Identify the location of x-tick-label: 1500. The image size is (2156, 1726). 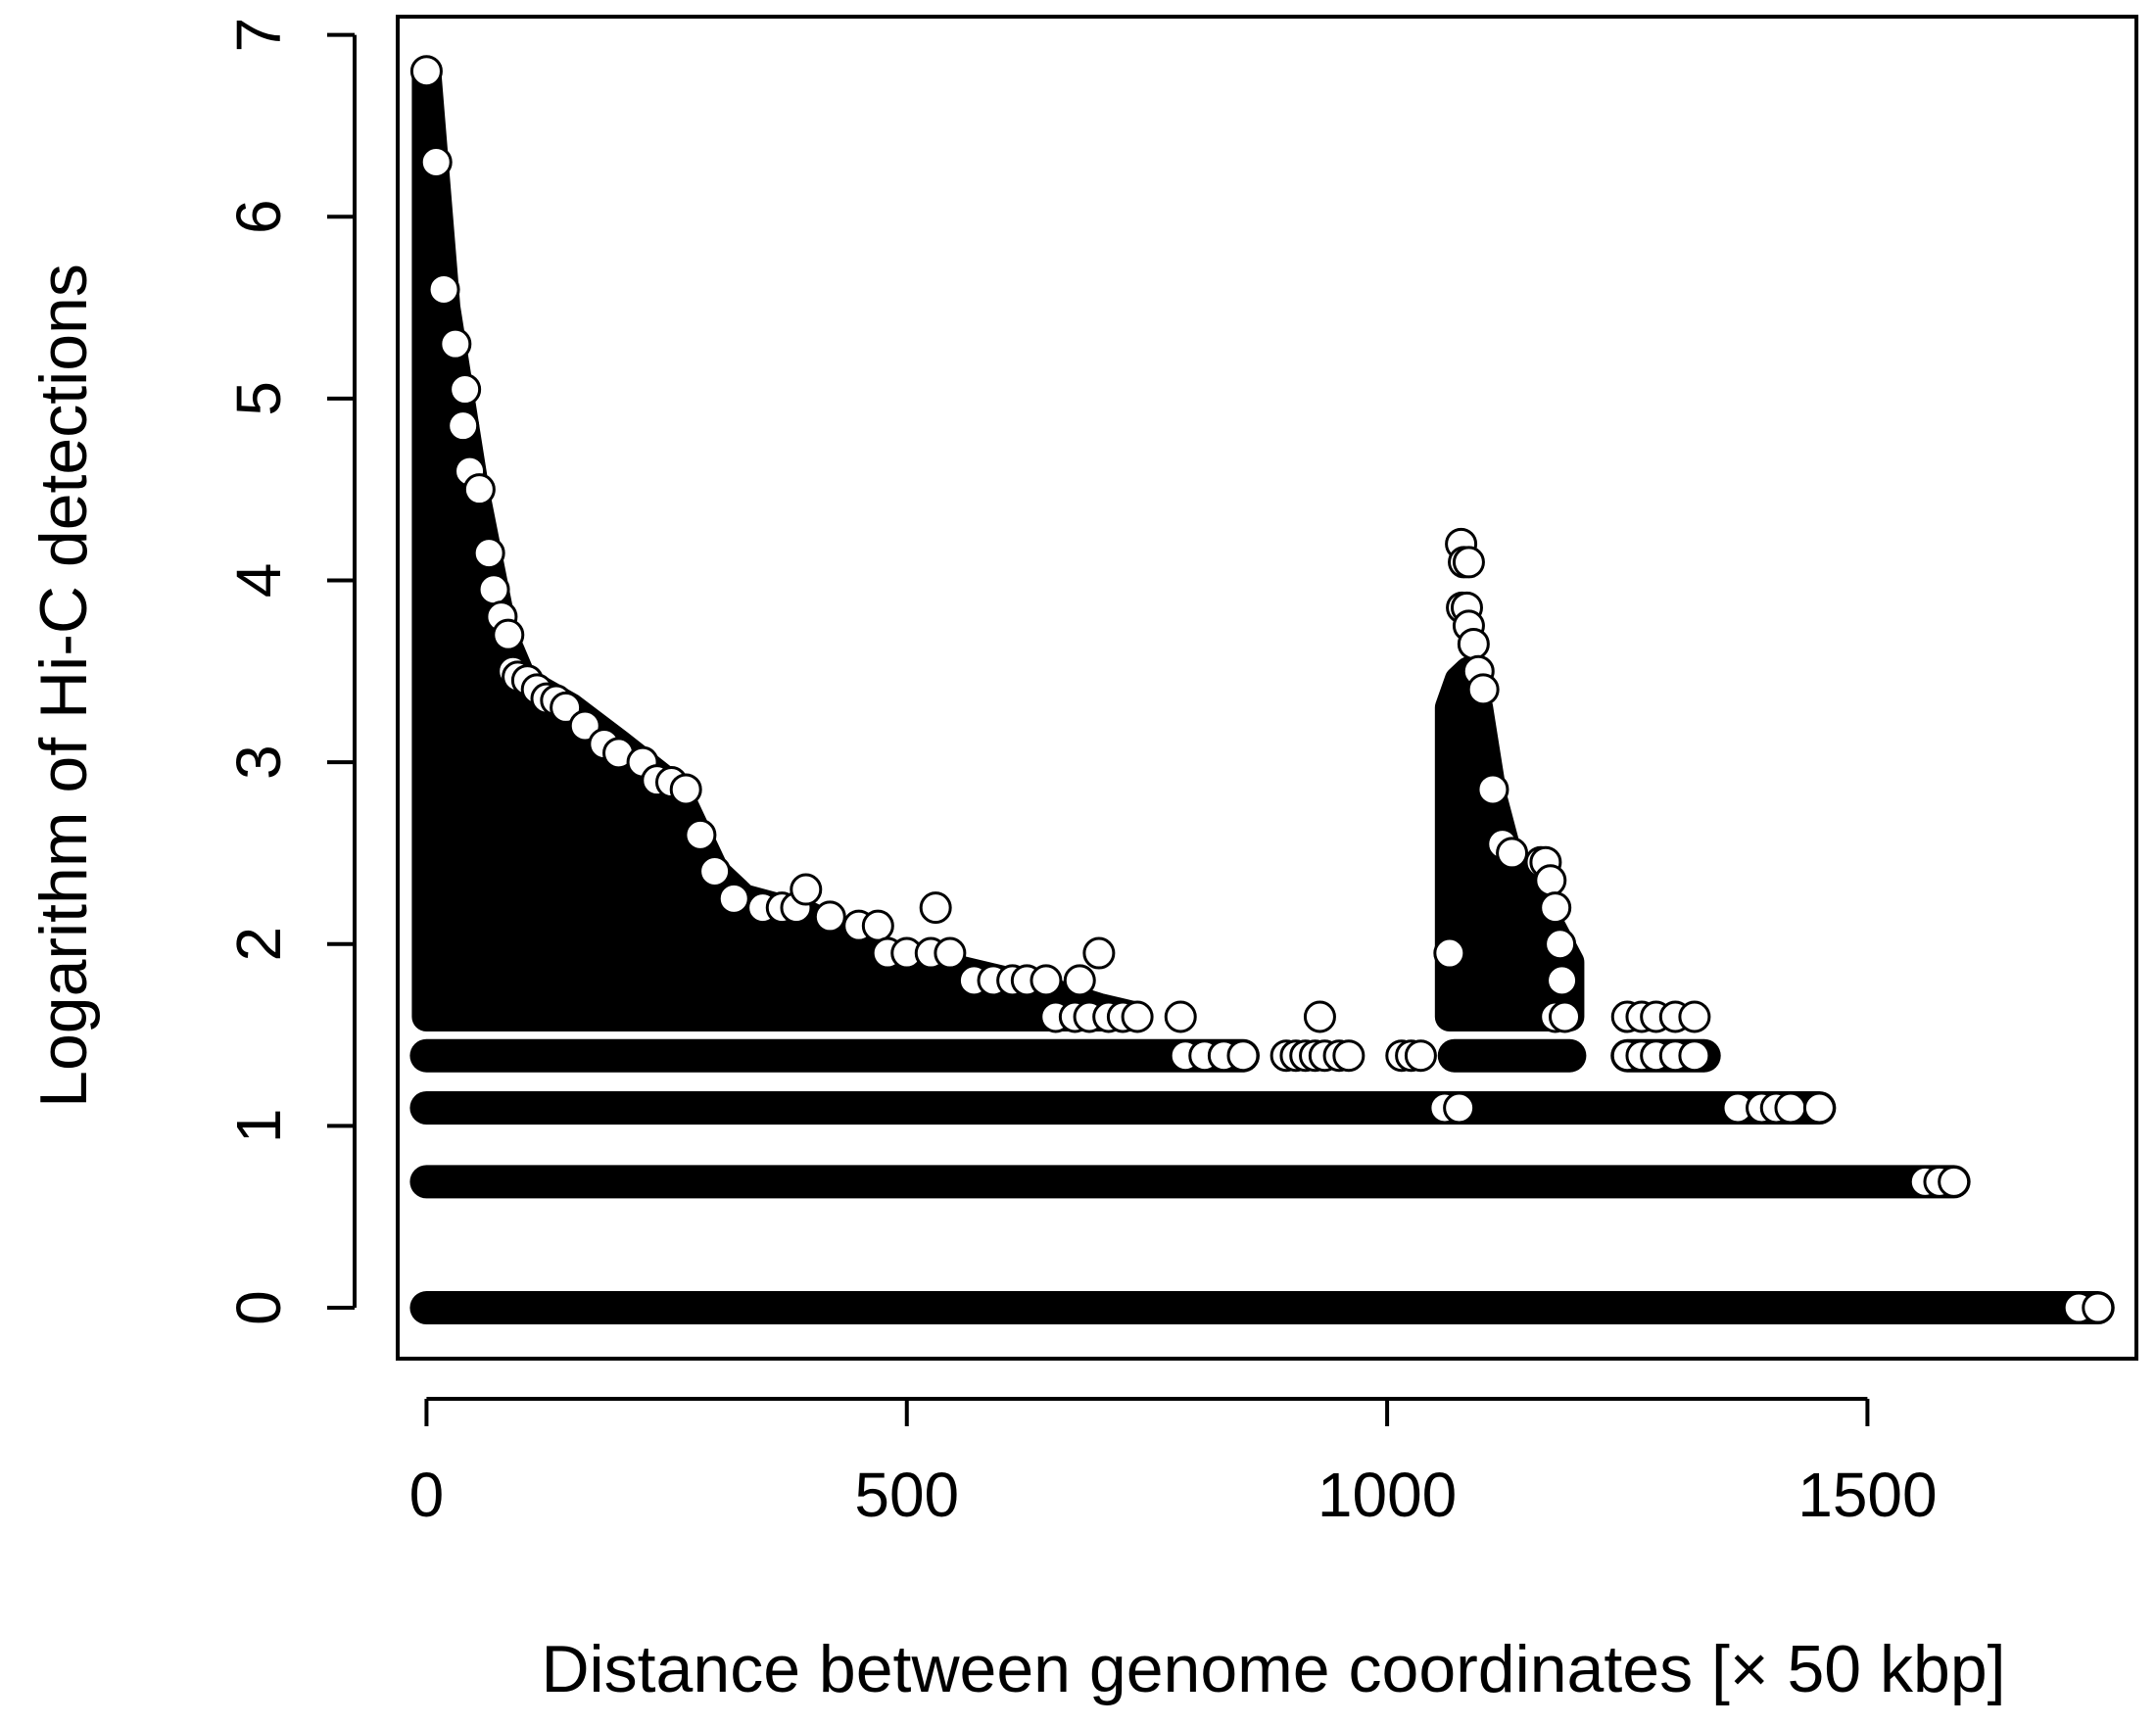
(1867, 1495).